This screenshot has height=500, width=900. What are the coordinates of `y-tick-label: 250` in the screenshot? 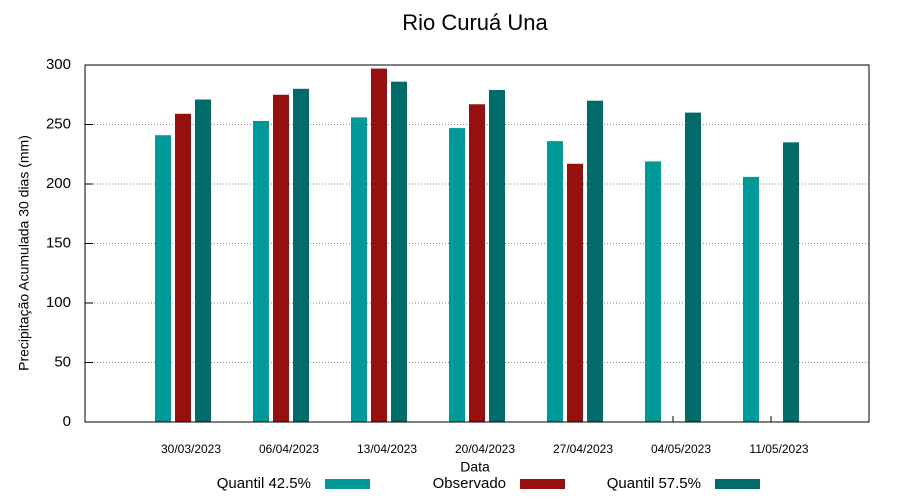 It's located at (58, 123).